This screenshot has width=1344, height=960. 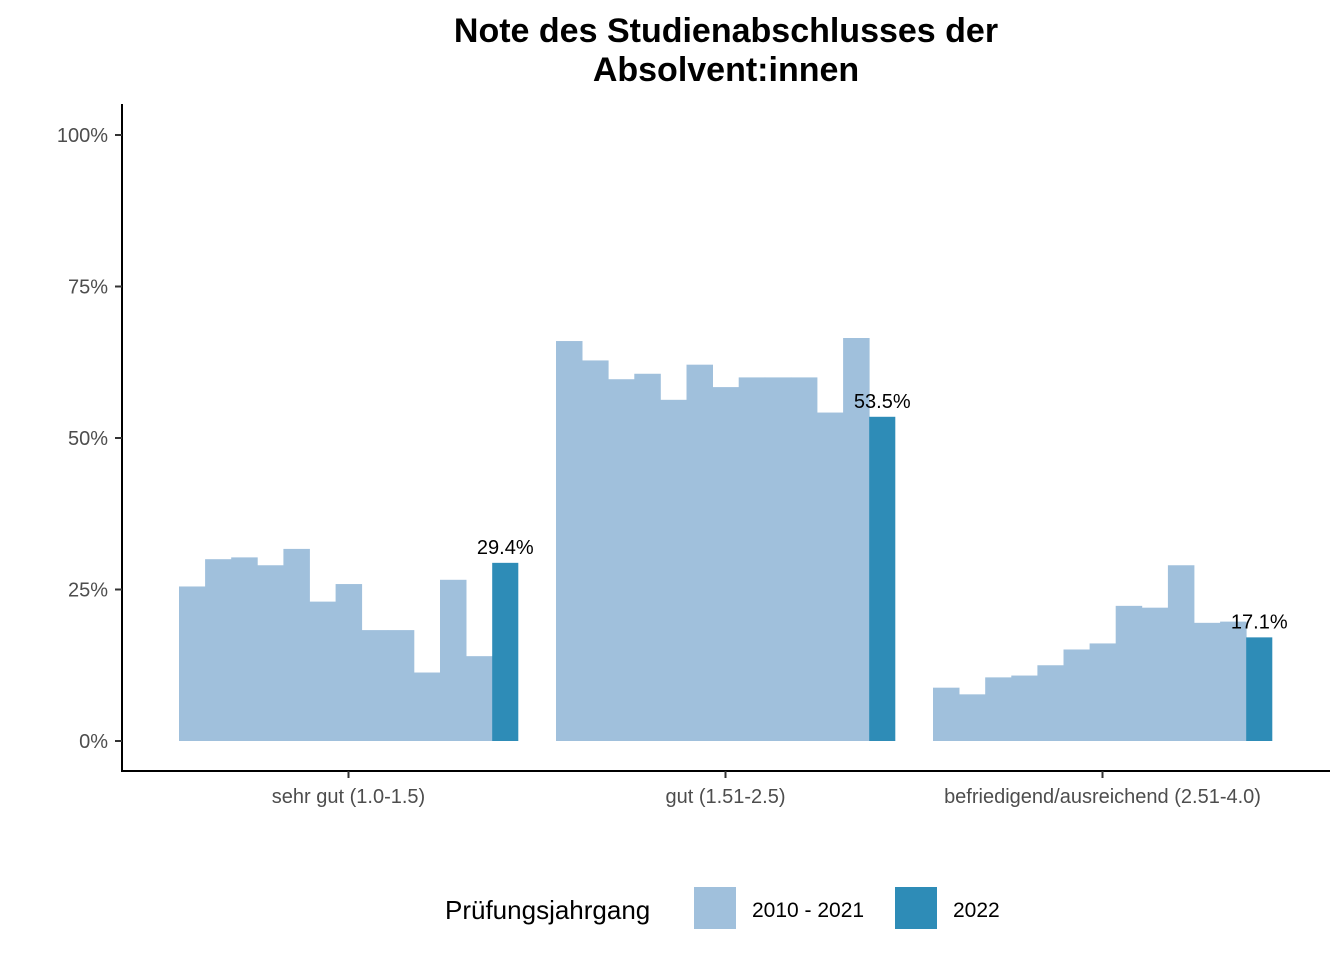 I want to click on legend-label-2022: 2022, so click(x=976, y=910).